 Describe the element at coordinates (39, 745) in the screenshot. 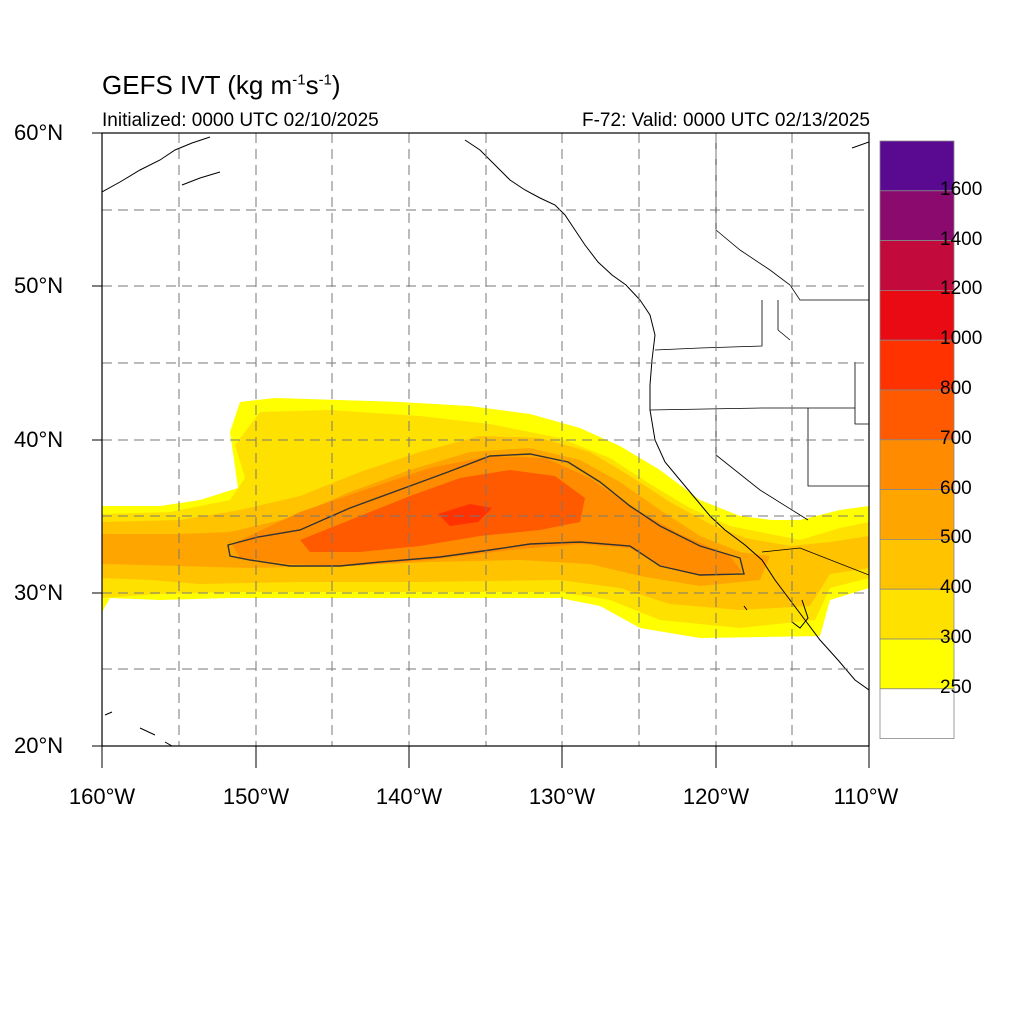

I see `lat-label-20: 20°N` at that location.